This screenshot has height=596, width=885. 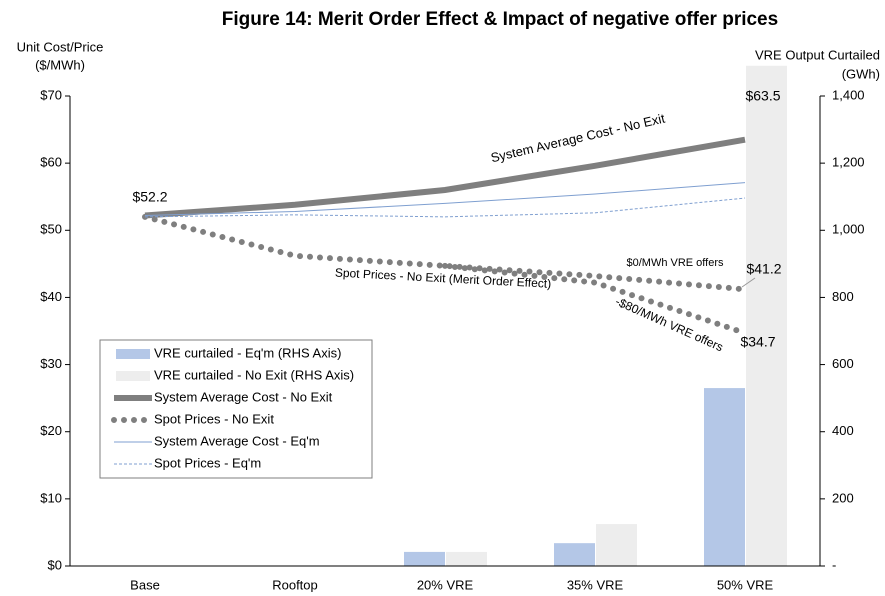 What do you see at coordinates (51, 497) in the screenshot?
I see `y-tick-label: $10` at bounding box center [51, 497].